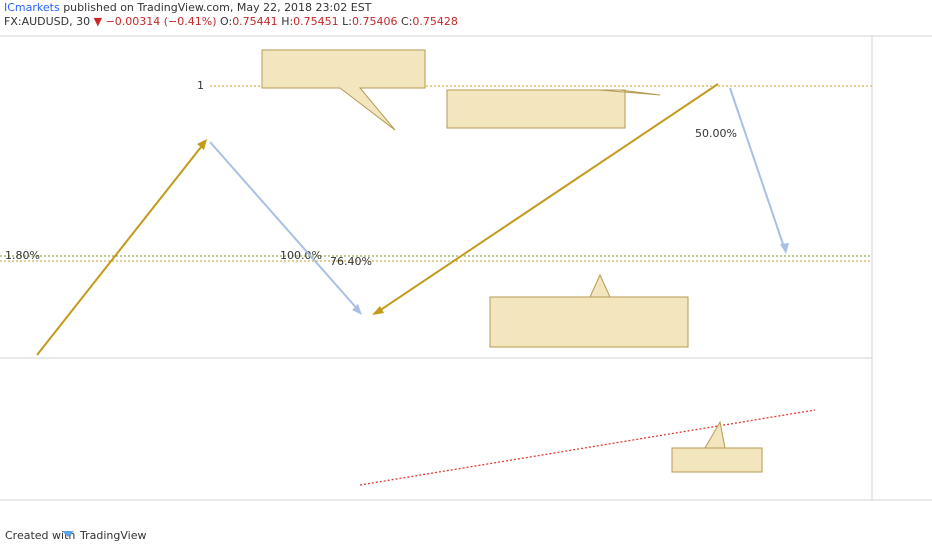 The height and width of the screenshot is (550, 932). Describe the element at coordinates (22, 255) in the screenshot. I see `fib-label: 1.80%` at that location.